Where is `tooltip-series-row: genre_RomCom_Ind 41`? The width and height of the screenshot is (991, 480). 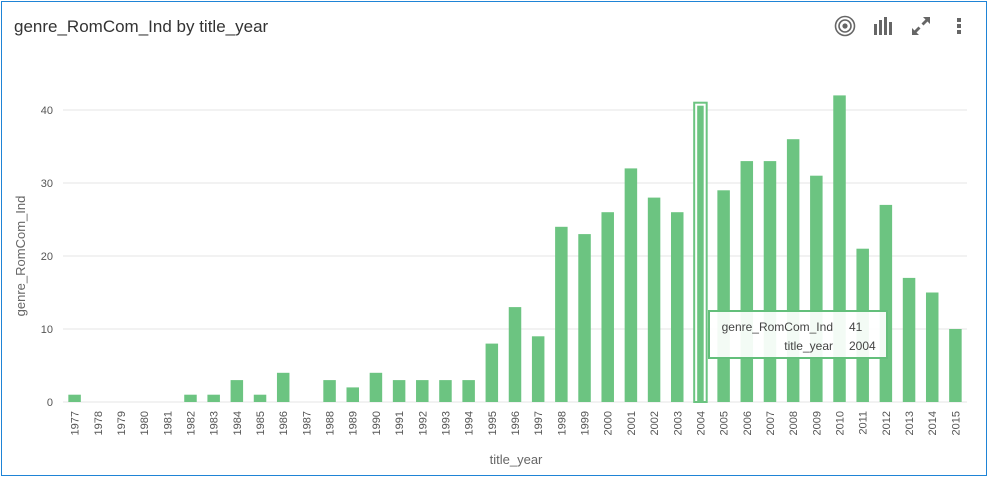 tooltip-series-row: genre_RomCom_Ind 41 is located at coordinates (798, 328).